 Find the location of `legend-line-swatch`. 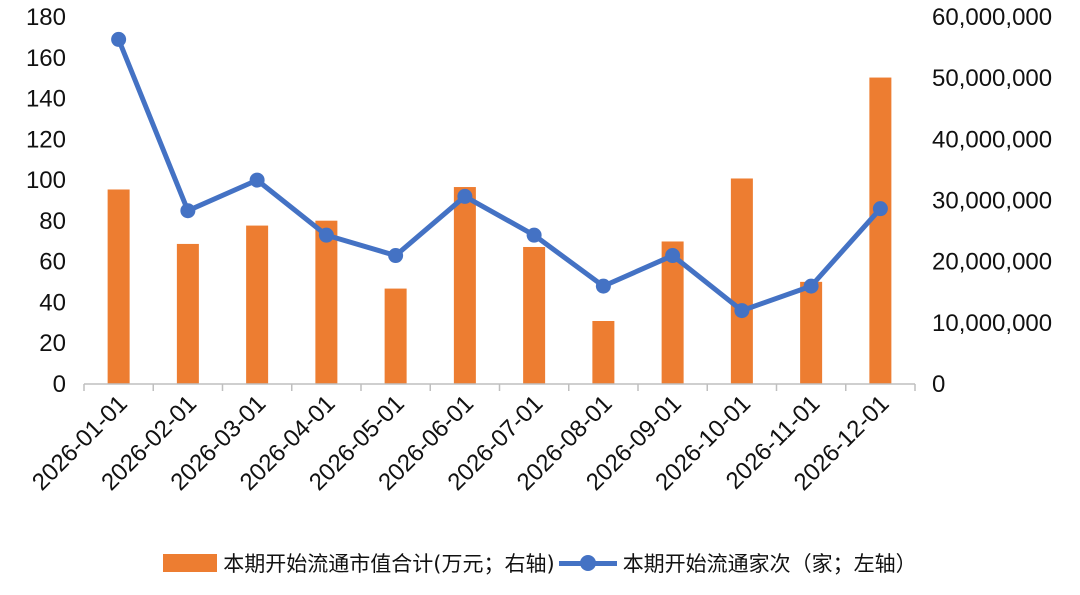

legend-line-swatch is located at coordinates (587, 563).